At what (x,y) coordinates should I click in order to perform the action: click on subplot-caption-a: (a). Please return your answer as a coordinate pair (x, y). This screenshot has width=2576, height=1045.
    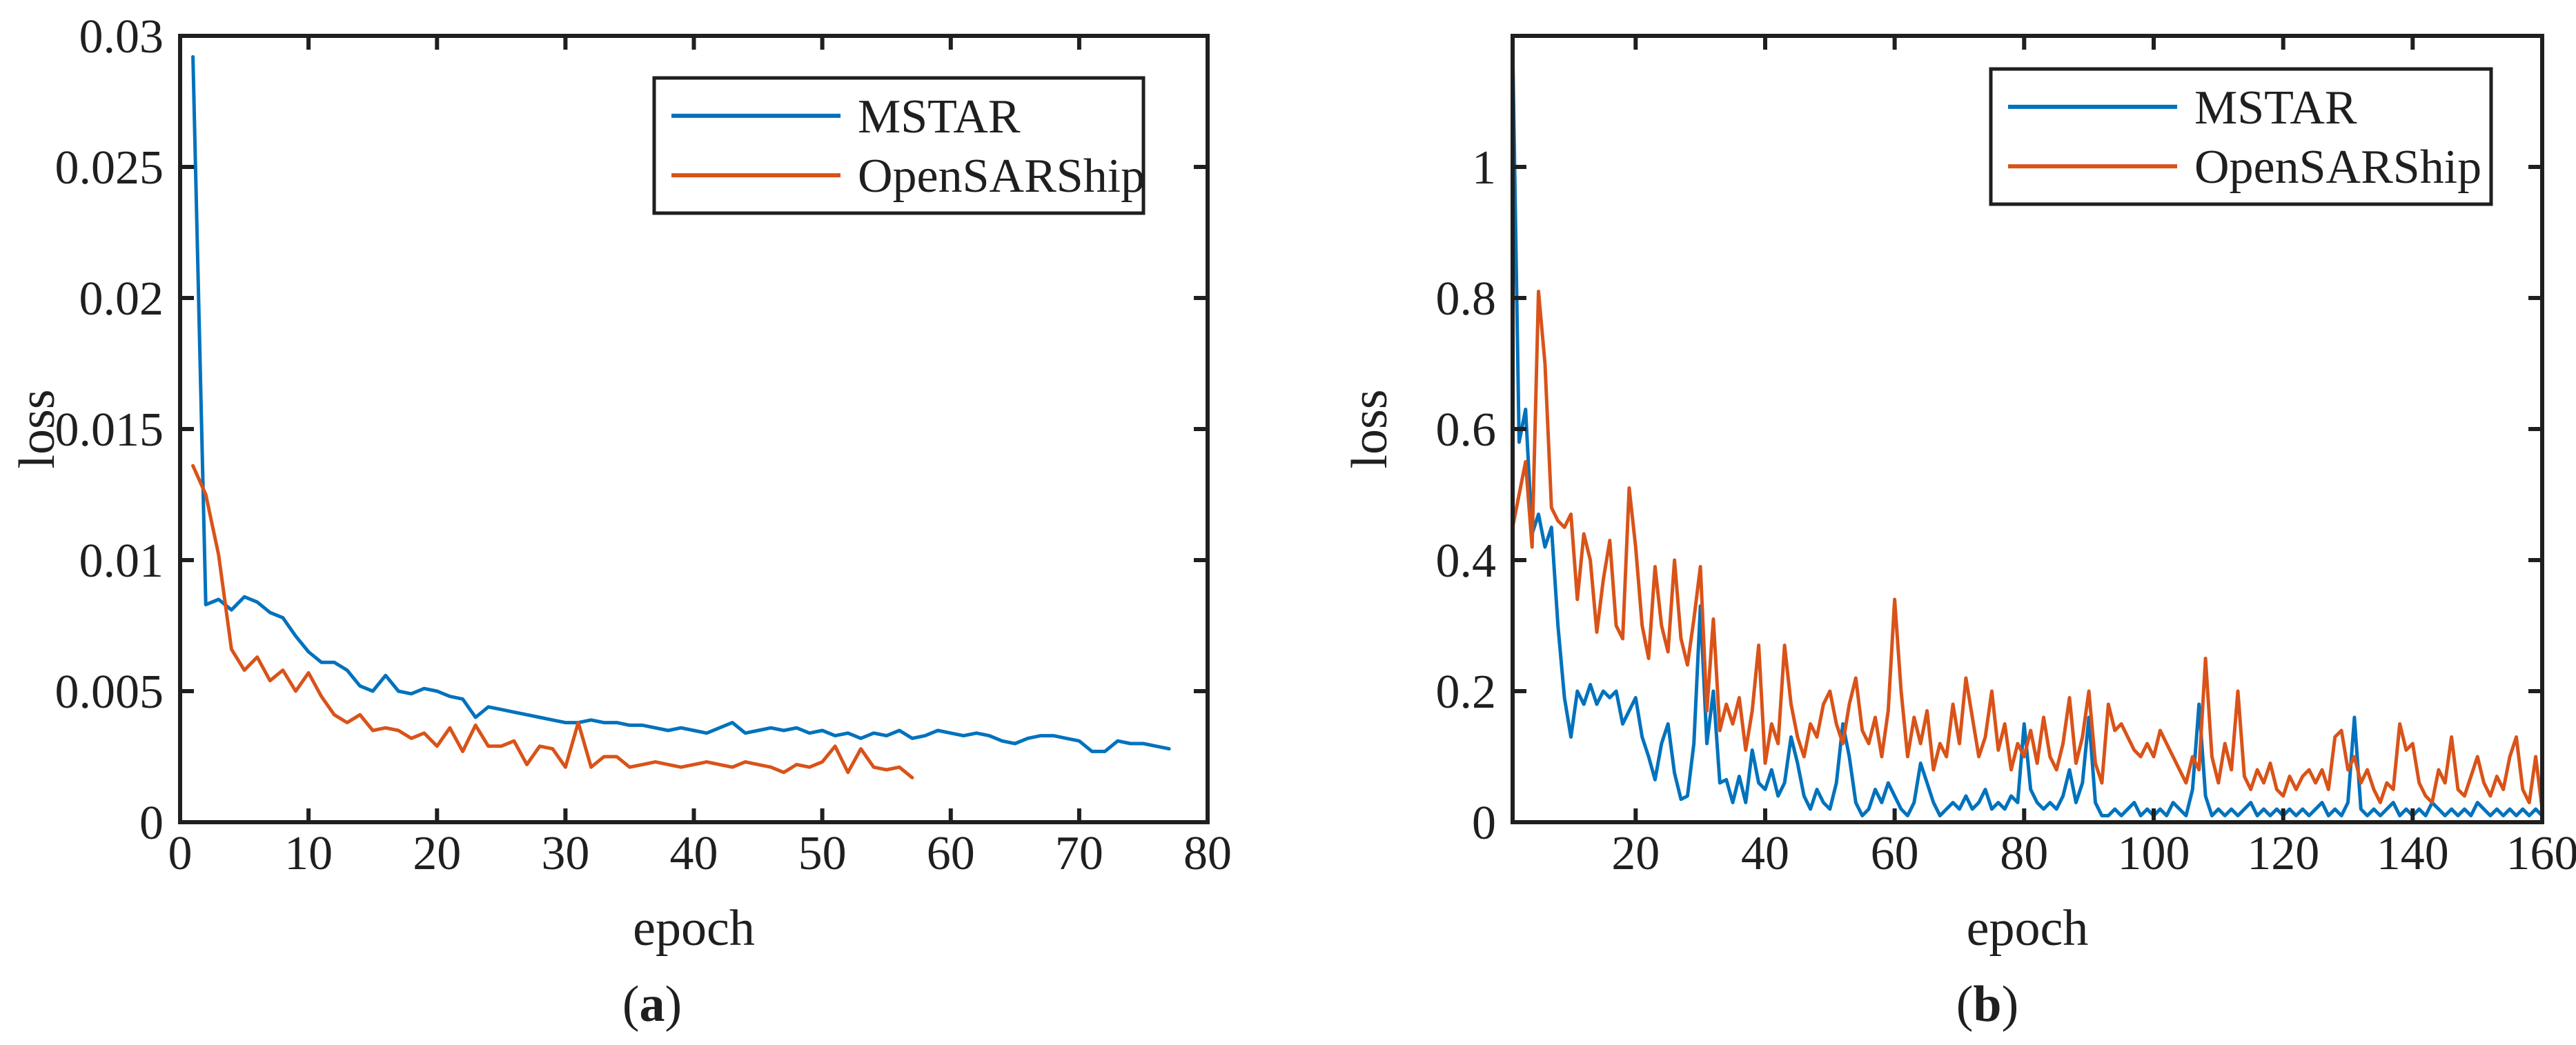
    Looking at the image, I should click on (652, 1004).